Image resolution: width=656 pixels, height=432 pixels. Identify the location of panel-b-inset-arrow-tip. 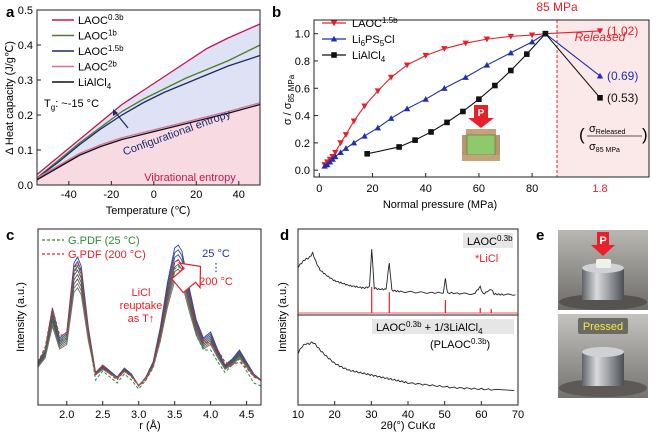
(481, 123).